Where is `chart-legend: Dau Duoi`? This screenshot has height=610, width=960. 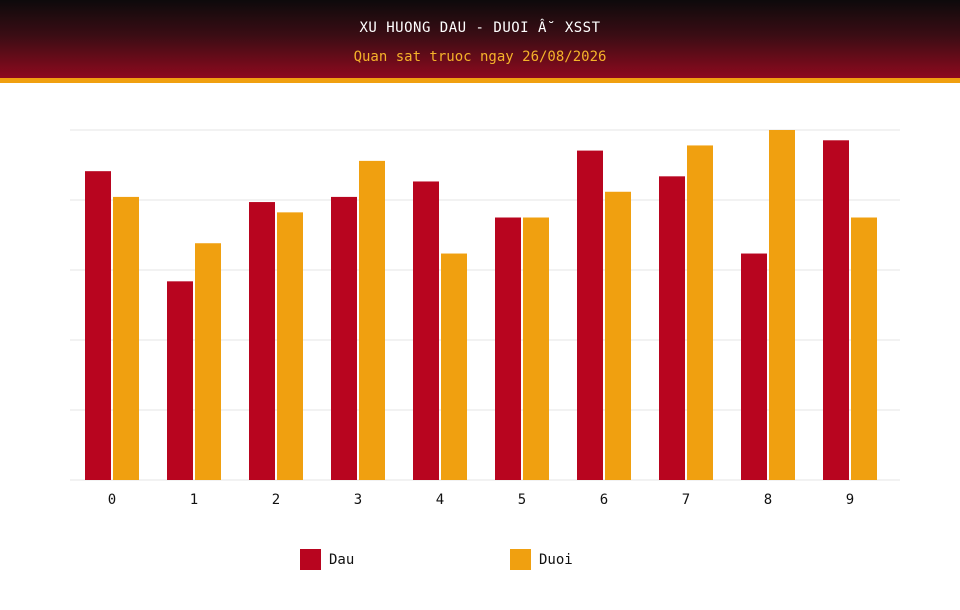
chart-legend: Dau Duoi is located at coordinates (480, 561).